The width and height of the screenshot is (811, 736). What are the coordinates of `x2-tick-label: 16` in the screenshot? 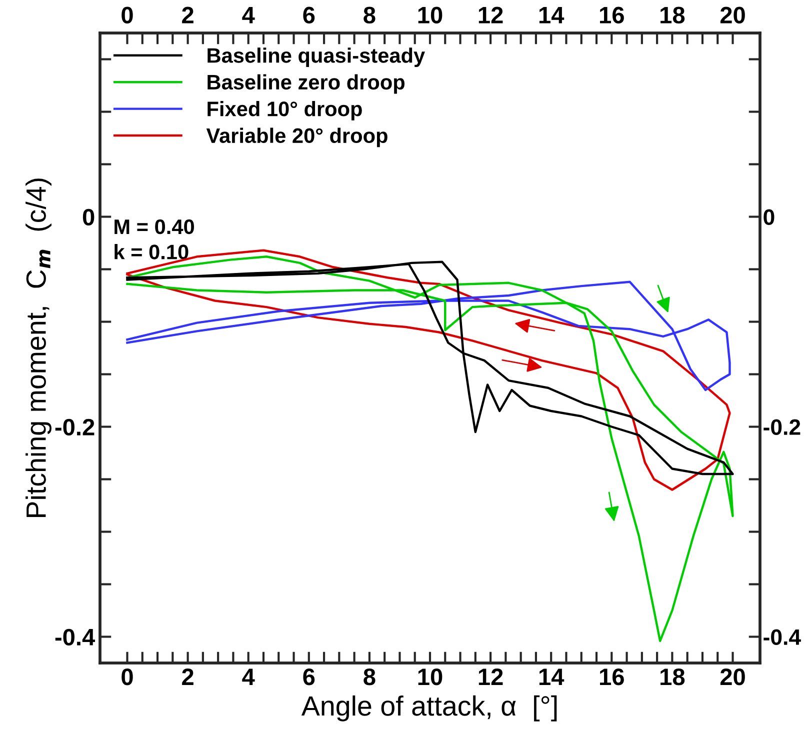 It's located at (612, 15).